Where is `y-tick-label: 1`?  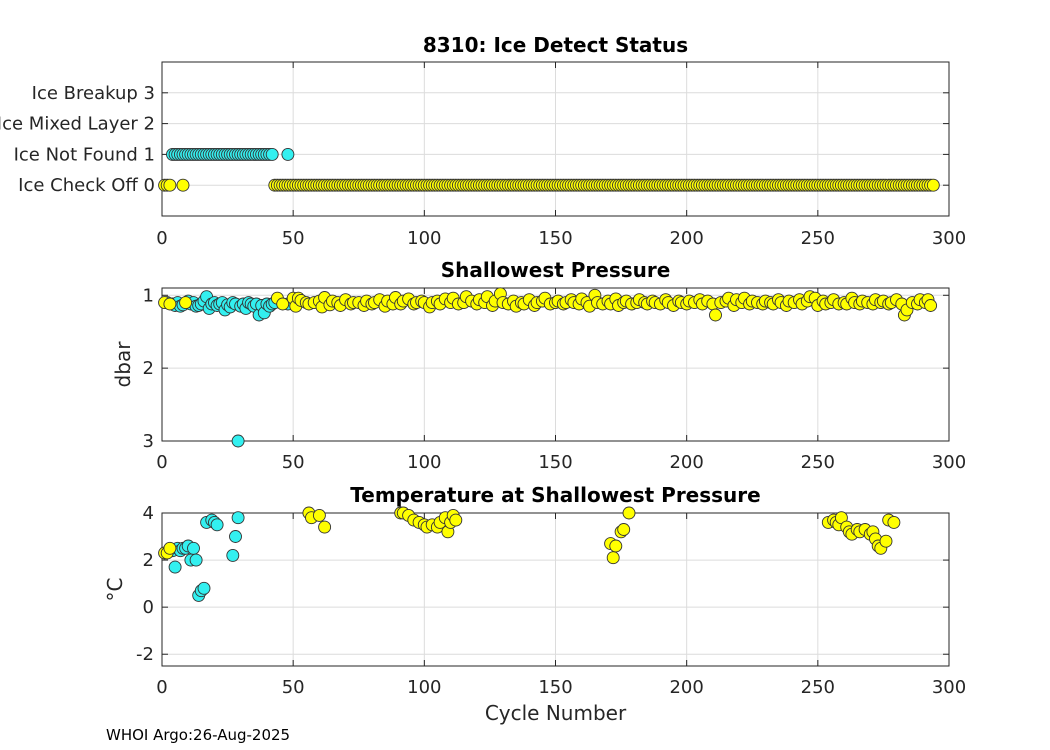
y-tick-label: 1 is located at coordinates (148, 295).